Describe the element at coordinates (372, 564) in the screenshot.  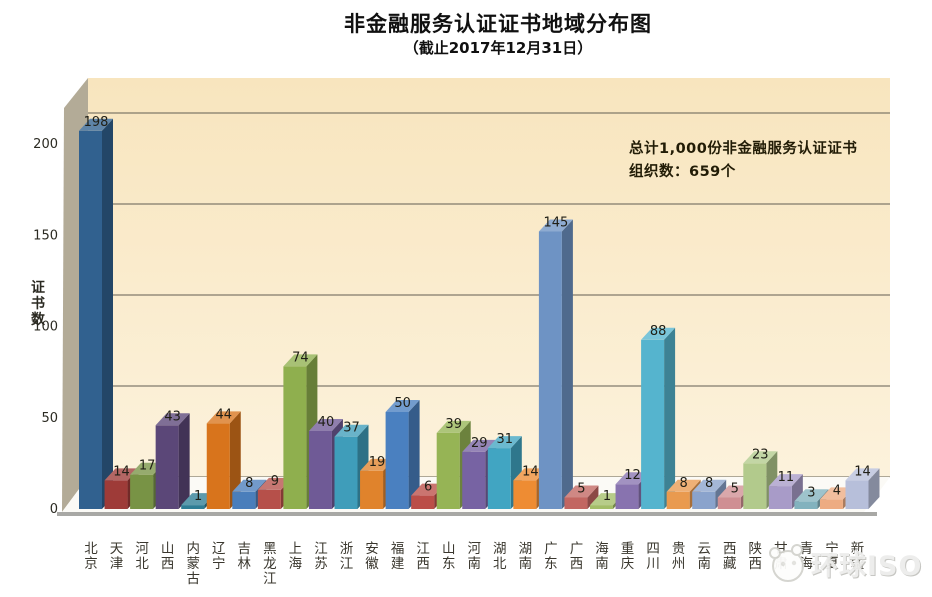
I see `x-axis-label-char: 徽` at that location.